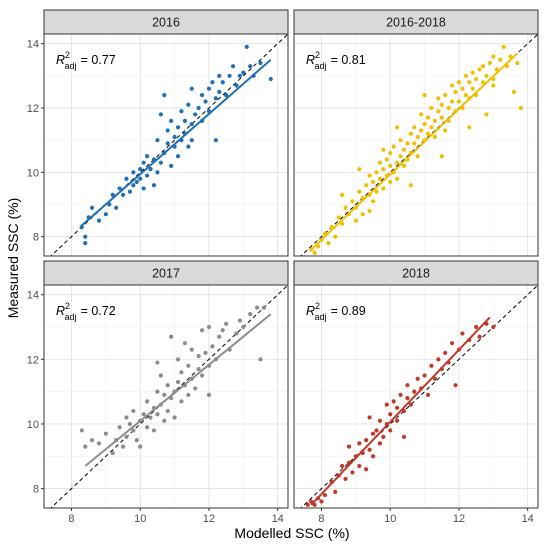 Image resolution: width=550 pixels, height=546 pixels. I want to click on panel-strip, so click(166, 22).